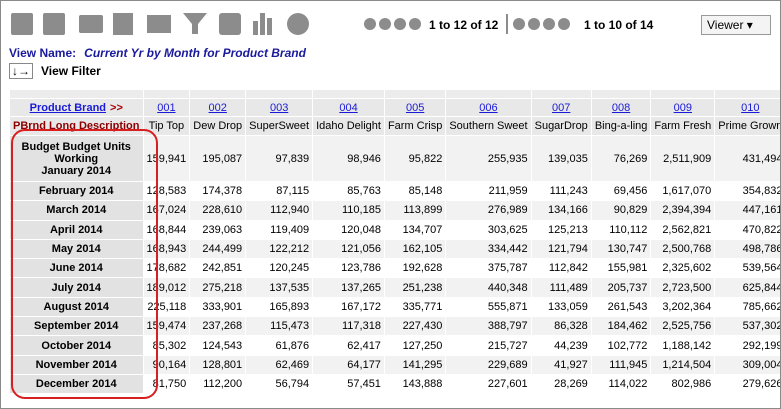 Image resolution: width=781 pixels, height=409 pixels. I want to click on value-cell: 111,489, so click(561, 287).